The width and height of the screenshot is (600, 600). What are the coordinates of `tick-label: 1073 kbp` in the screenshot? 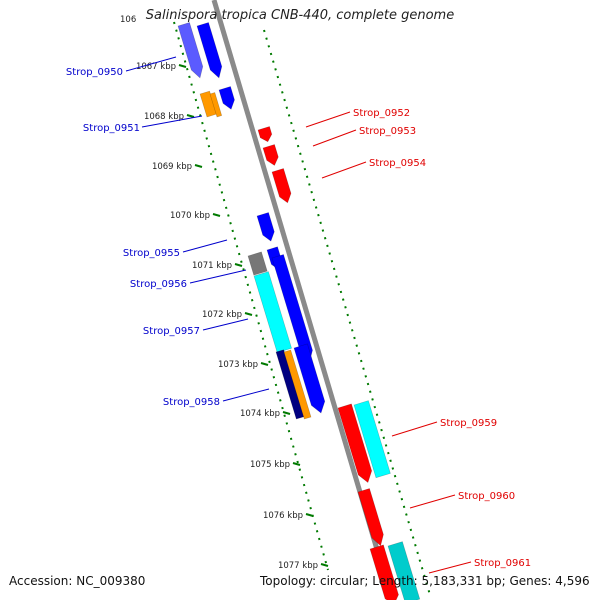 It's located at (238, 365).